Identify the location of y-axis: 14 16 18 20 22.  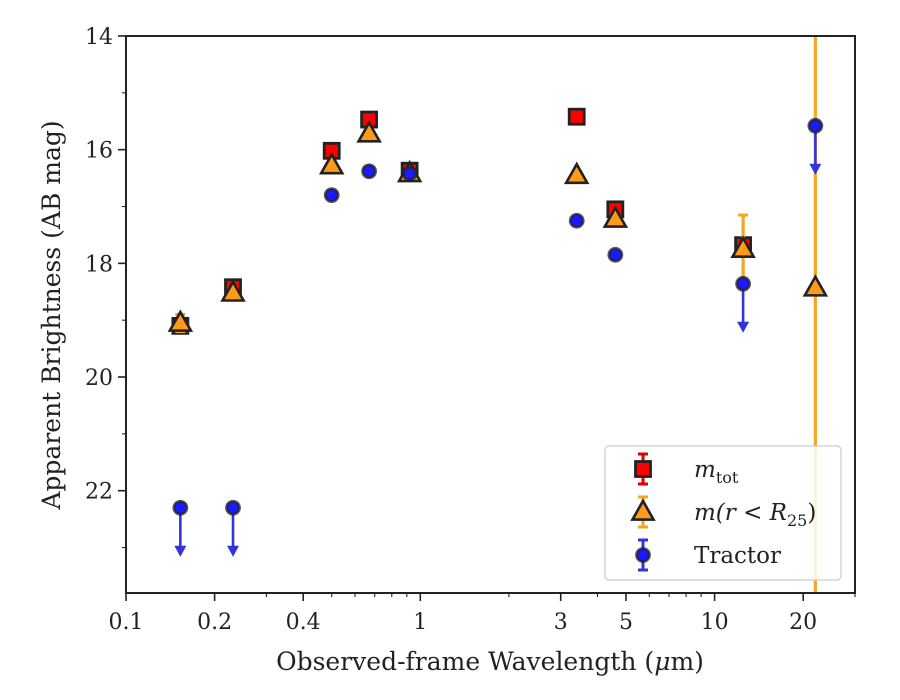
(105, 287).